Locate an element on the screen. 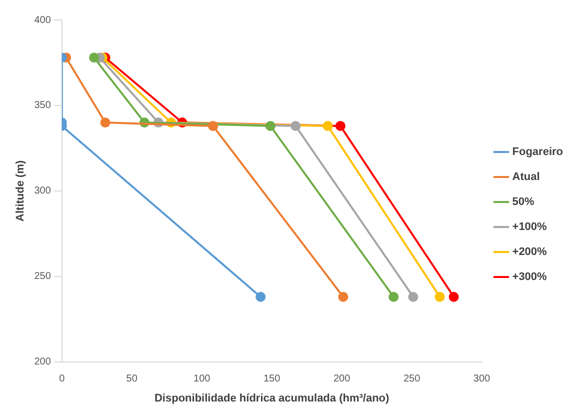  legend-label: 50% is located at coordinates (523, 202).